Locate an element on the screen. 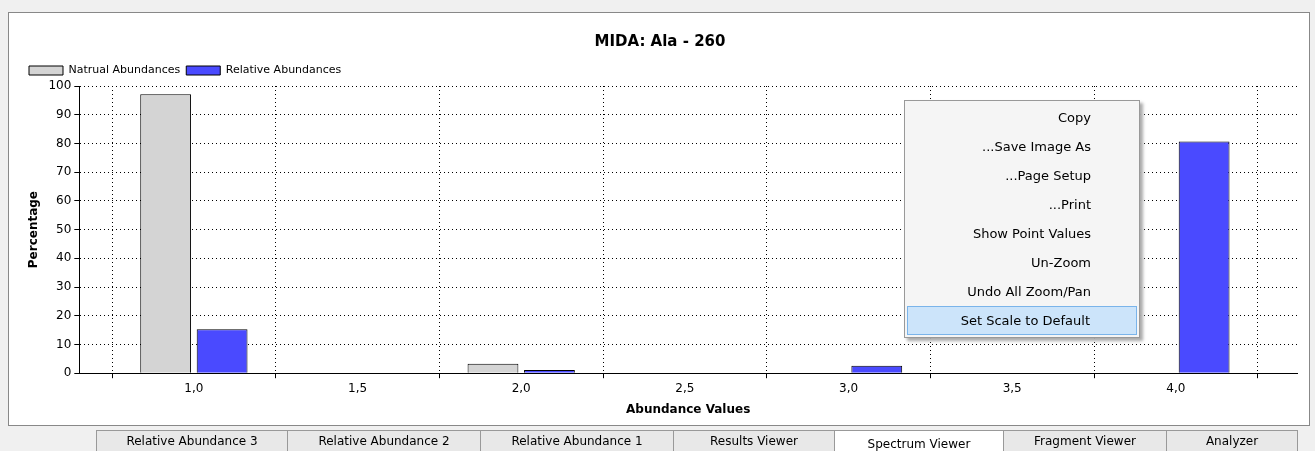 This screenshot has width=1315, height=451. x-tick-label: 3,5 is located at coordinates (1012, 387).